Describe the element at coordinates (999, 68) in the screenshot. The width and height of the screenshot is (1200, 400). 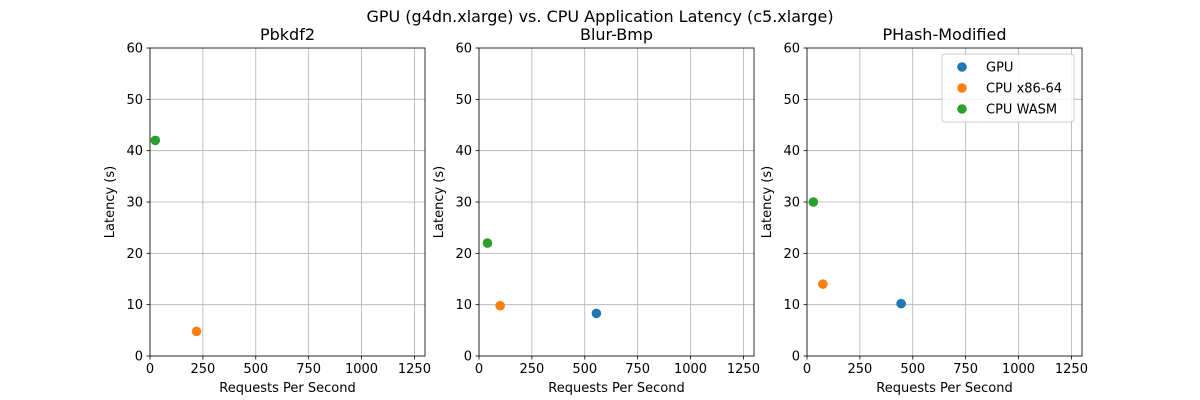
I see `legend-label: GPU` at that location.